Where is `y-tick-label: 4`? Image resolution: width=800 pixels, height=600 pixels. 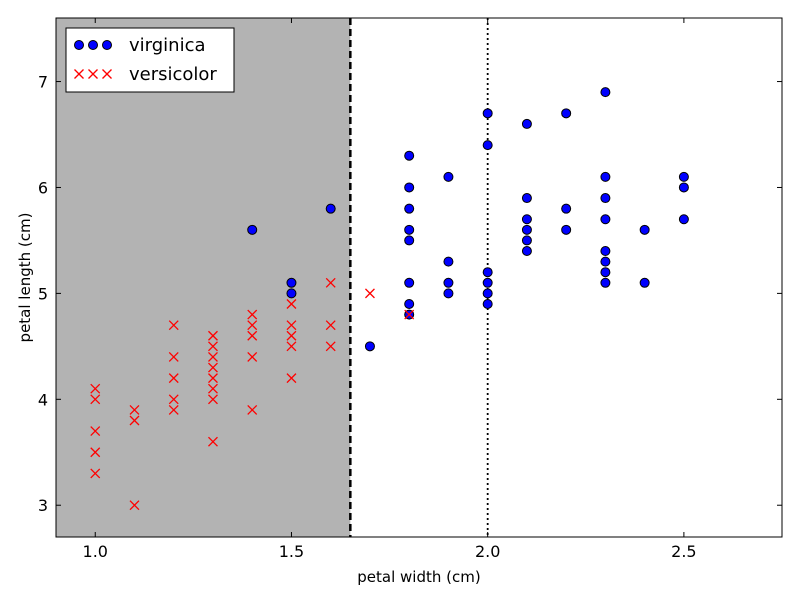 y-tick-label: 4 is located at coordinates (43, 399).